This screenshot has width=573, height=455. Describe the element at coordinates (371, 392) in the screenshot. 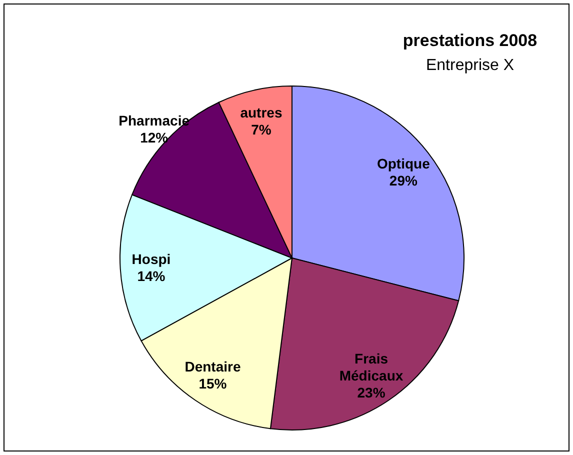

I see `data-label: 23%` at that location.